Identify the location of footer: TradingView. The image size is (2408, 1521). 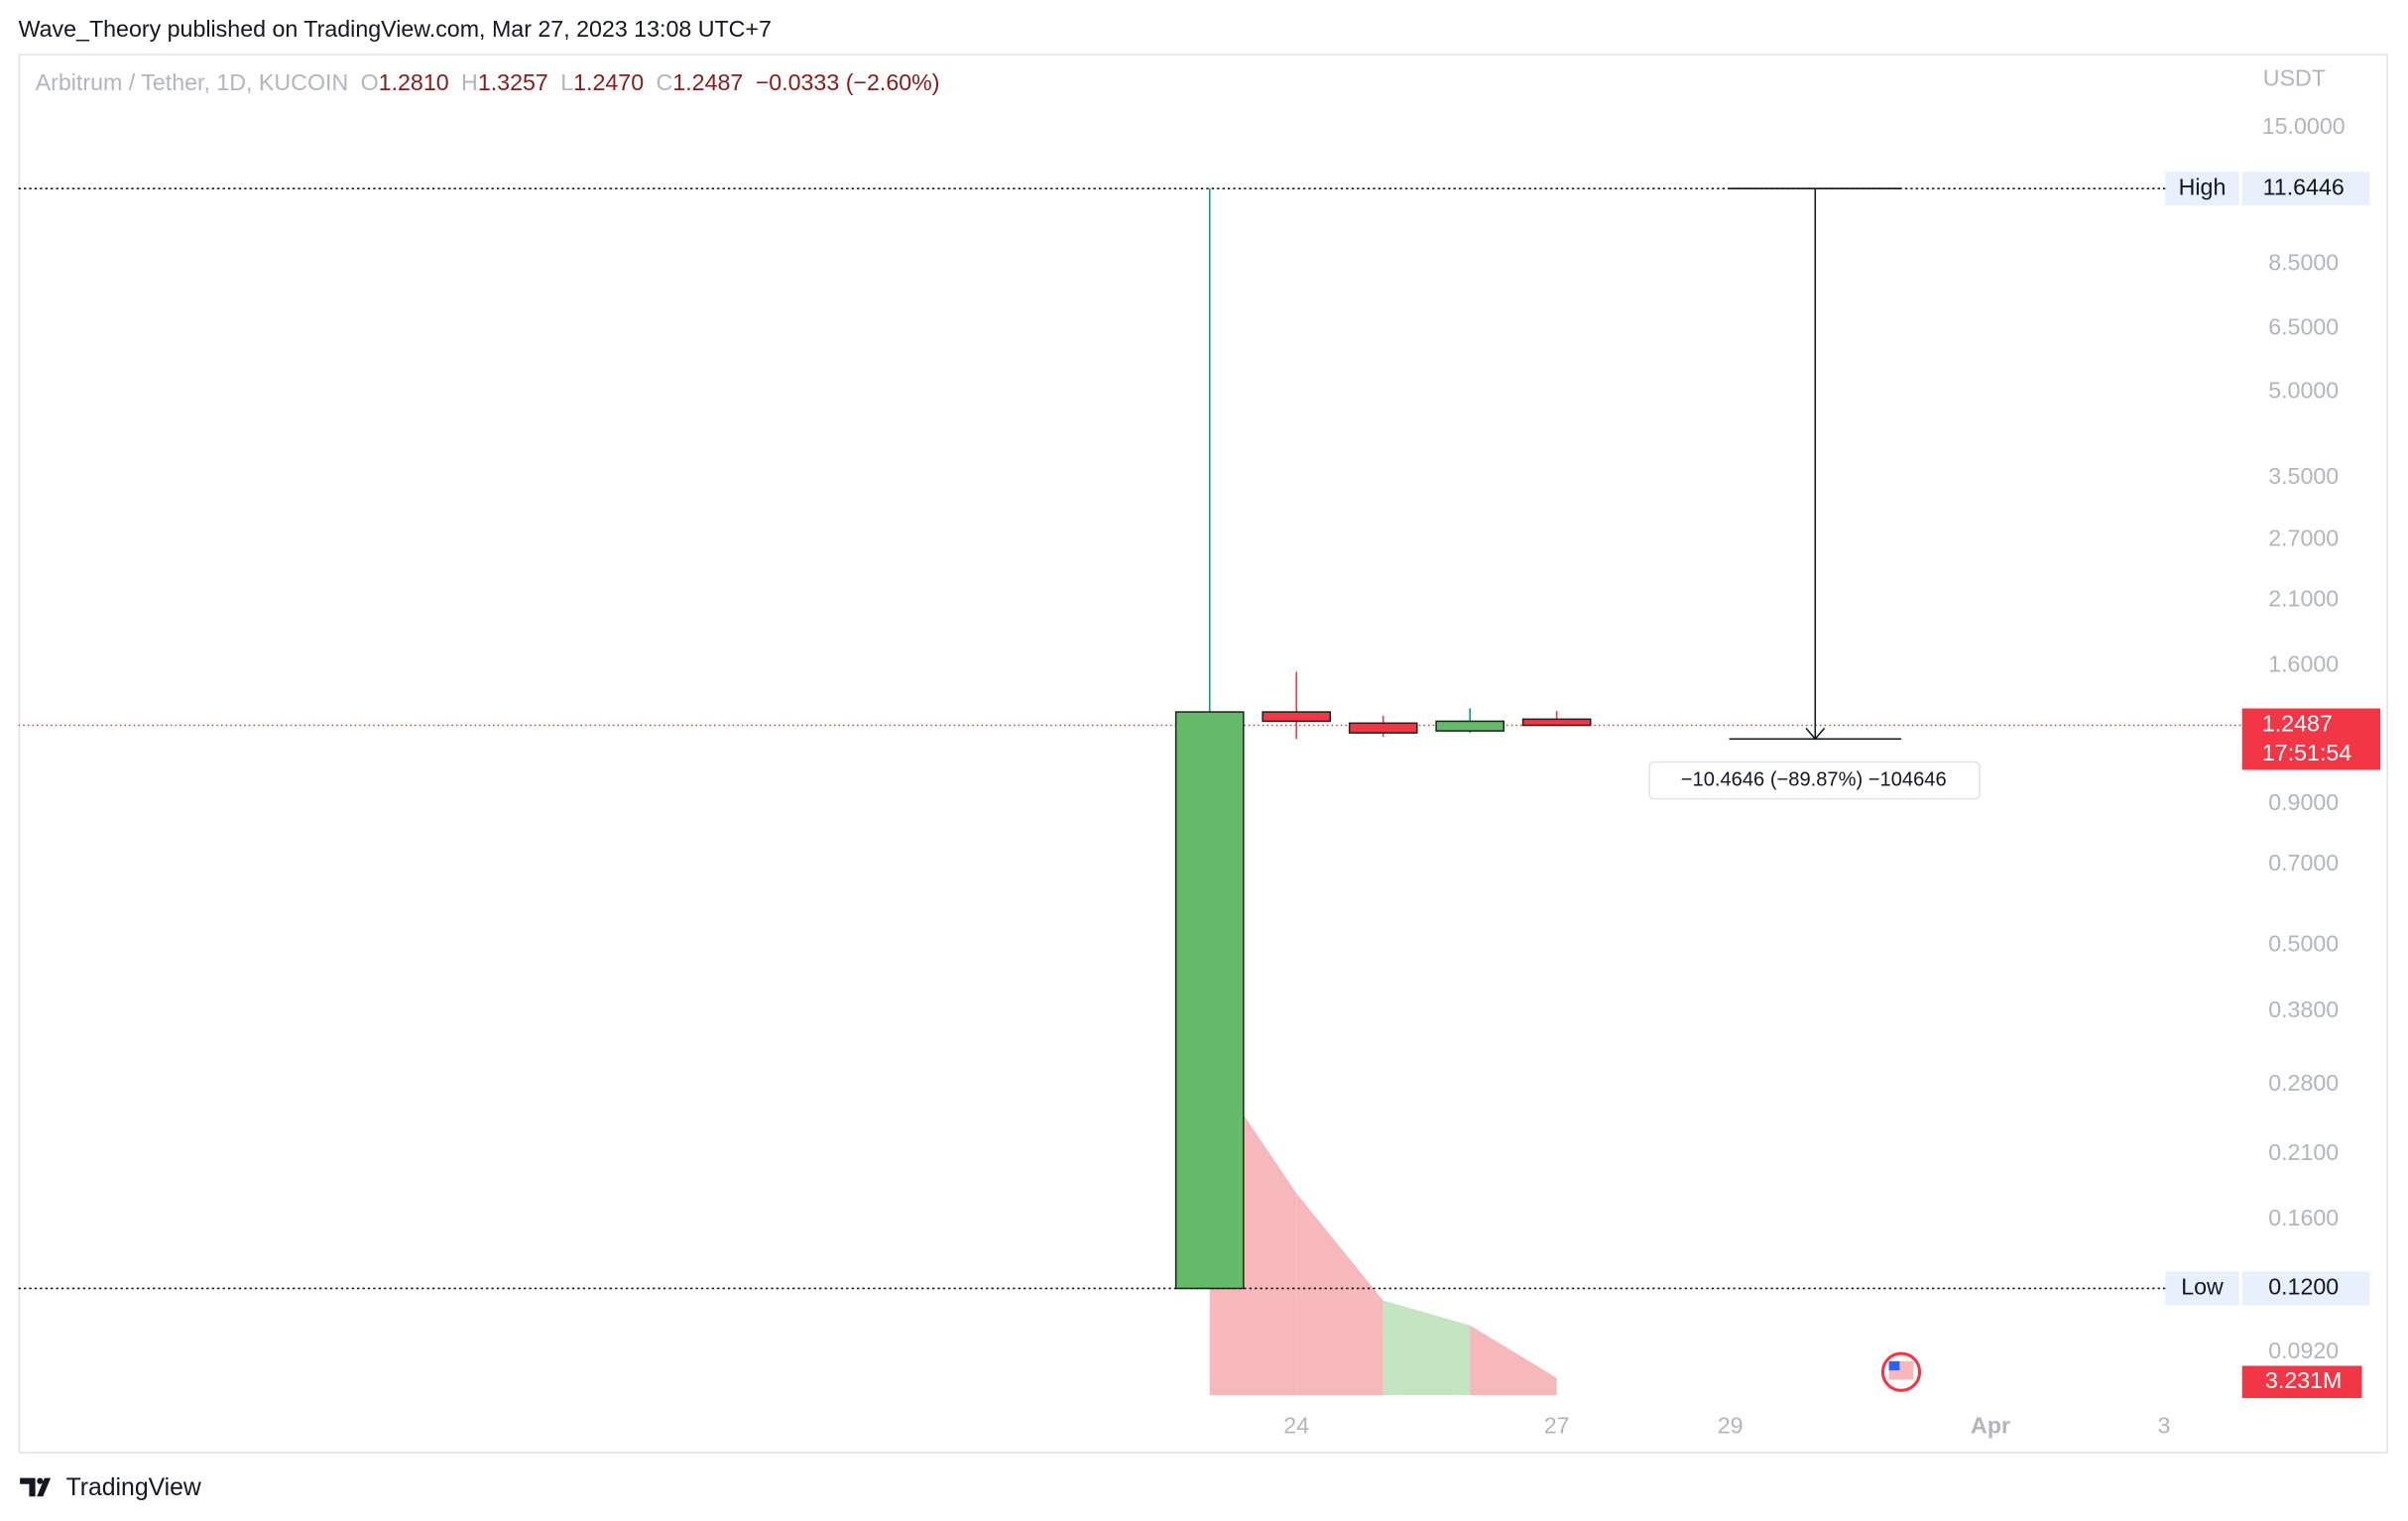
(133, 1487).